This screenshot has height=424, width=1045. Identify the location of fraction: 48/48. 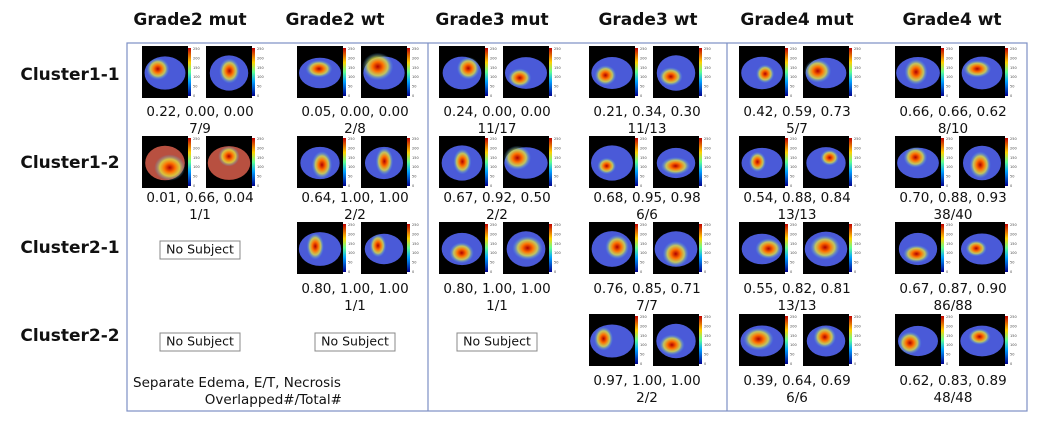
(953, 398).